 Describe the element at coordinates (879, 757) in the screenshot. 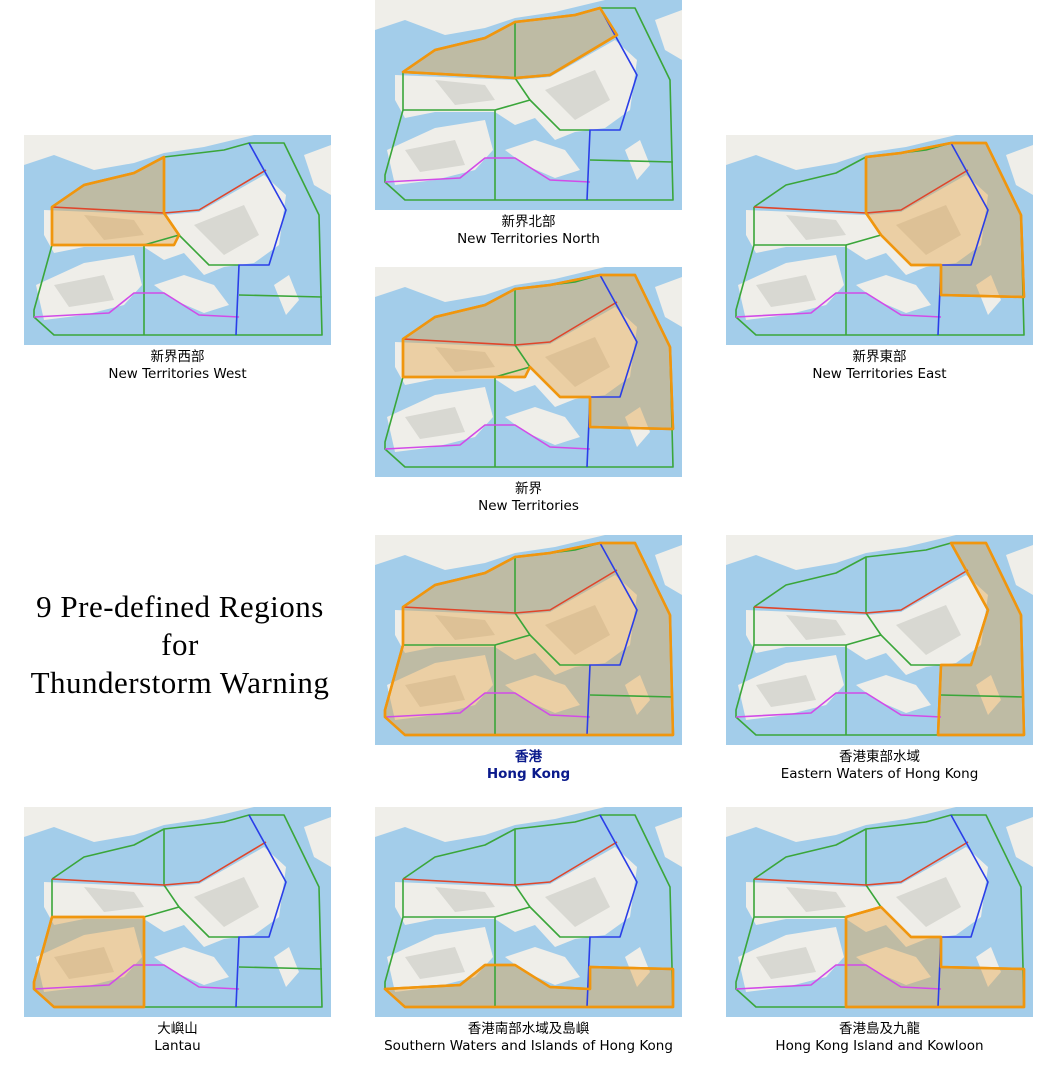

I see `caption-zh: 香港東部水域` at that location.